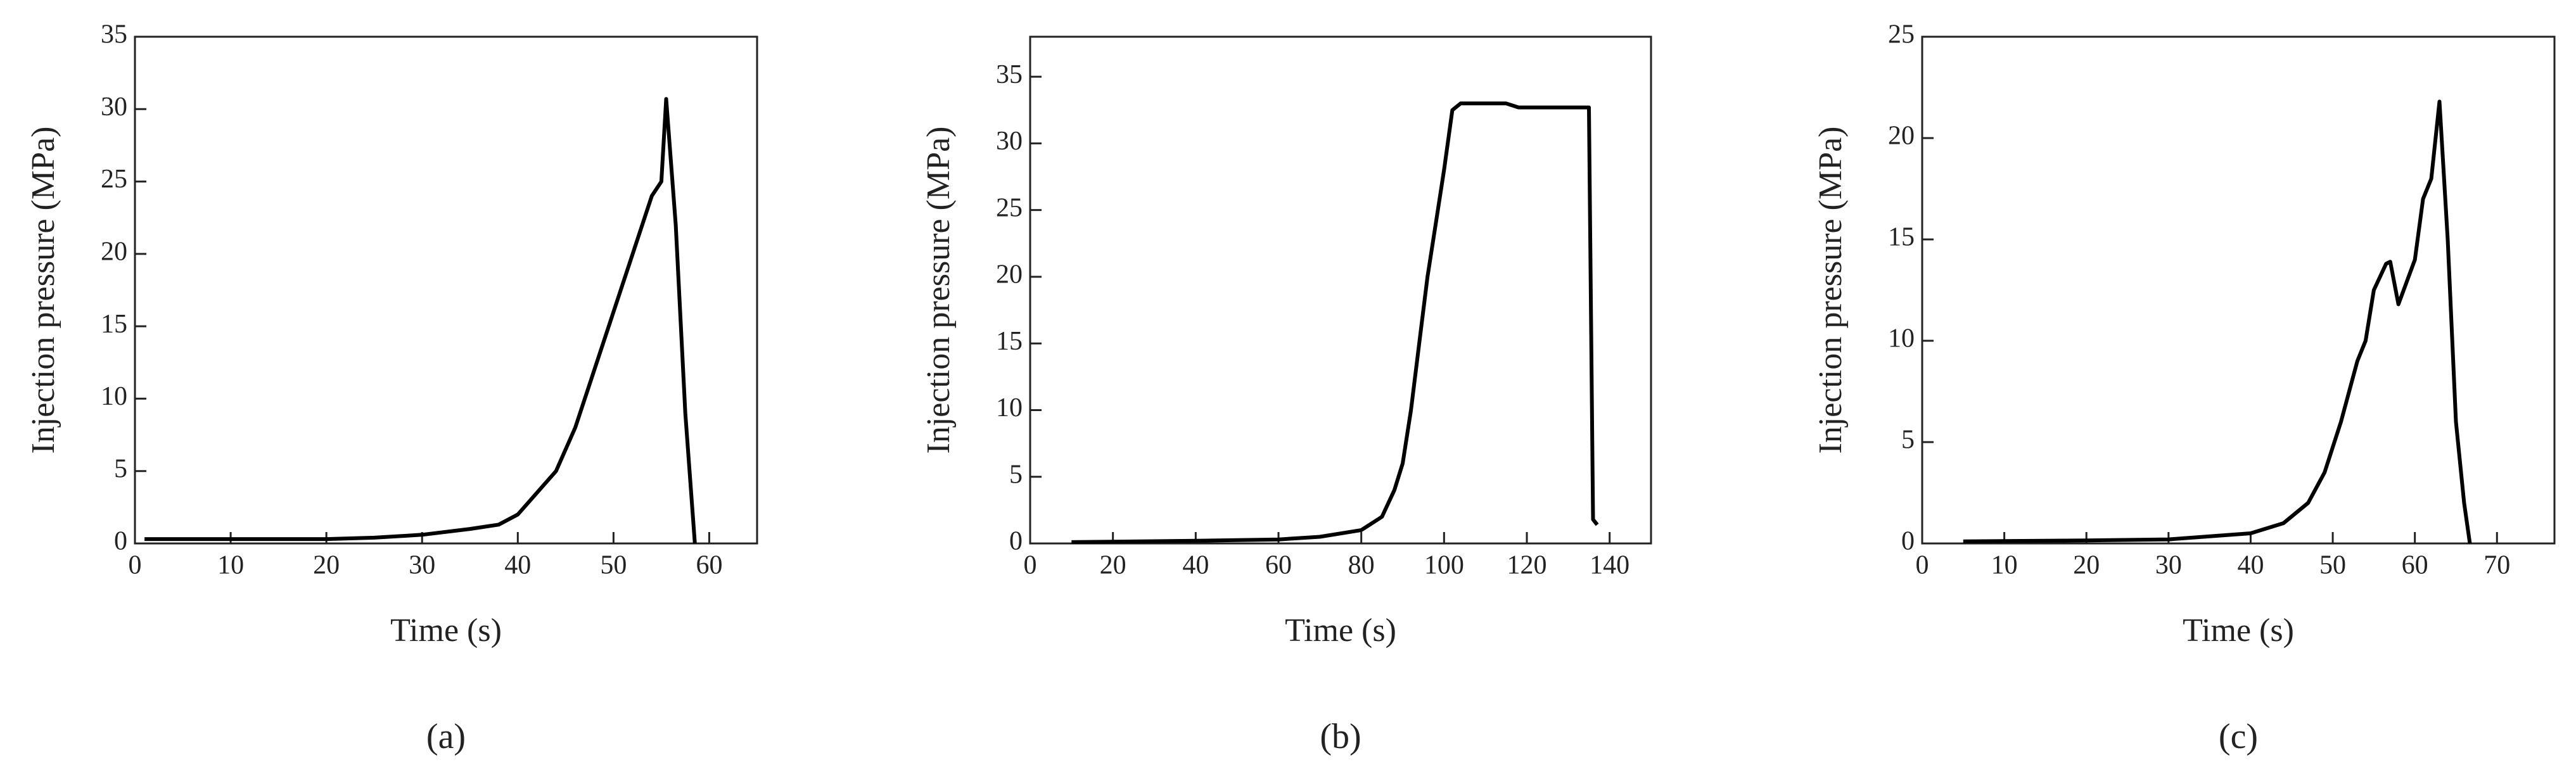 The image size is (2576, 774). I want to click on panel-label: (a), so click(446, 737).